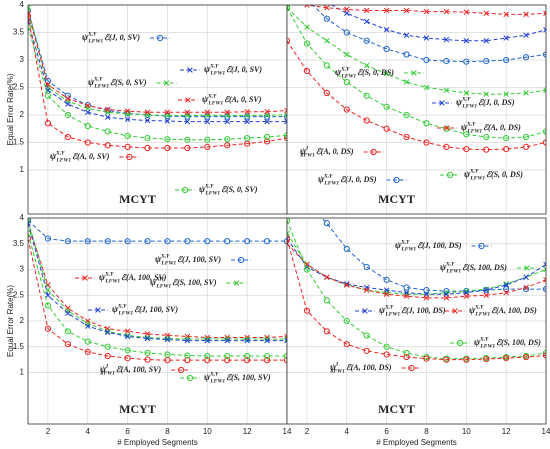 This screenshot has height=449, width=550. I want to click on legend-entry: ψX,Y LFW1ℰ(S, 100, SV), so click(225, 378).